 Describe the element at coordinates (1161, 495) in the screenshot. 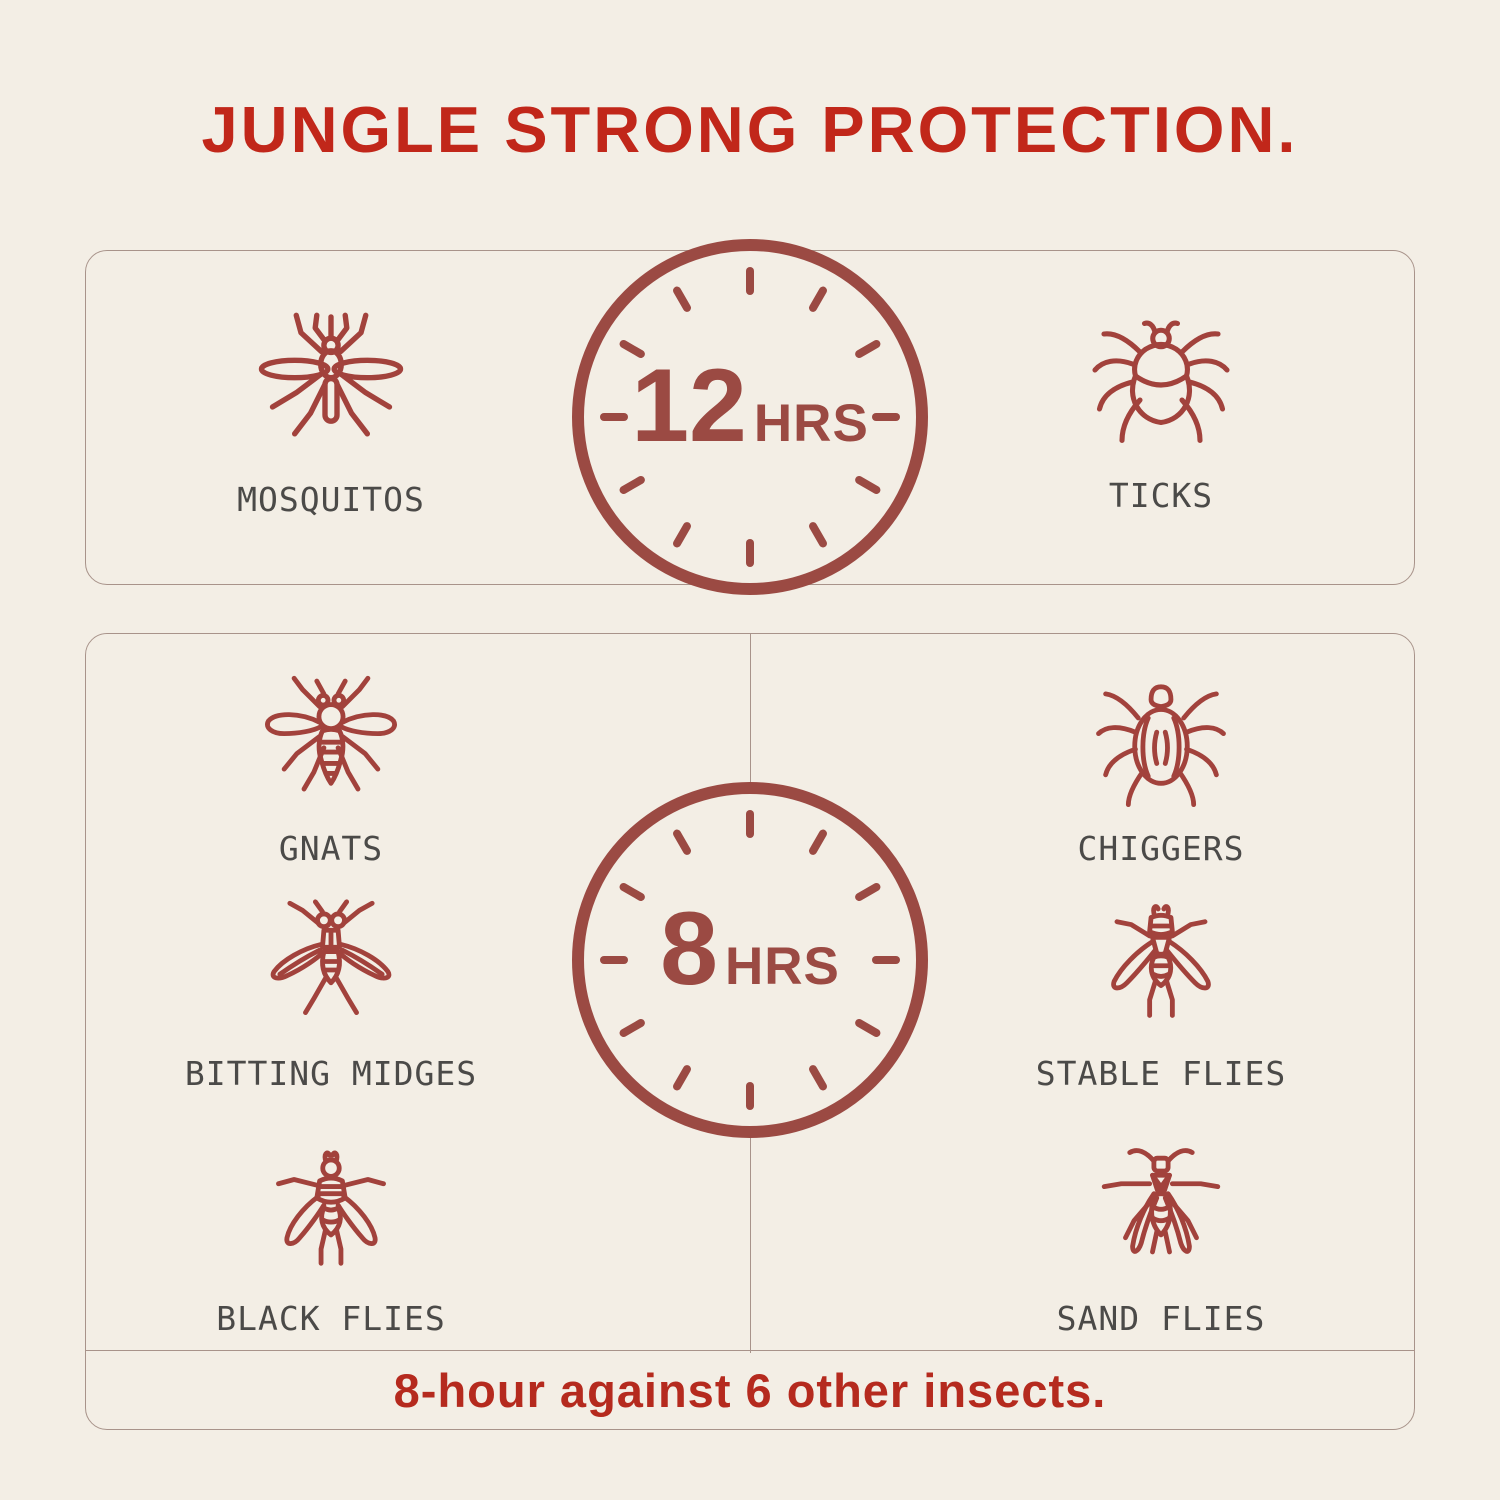

I see `insect-label: TICKS` at that location.